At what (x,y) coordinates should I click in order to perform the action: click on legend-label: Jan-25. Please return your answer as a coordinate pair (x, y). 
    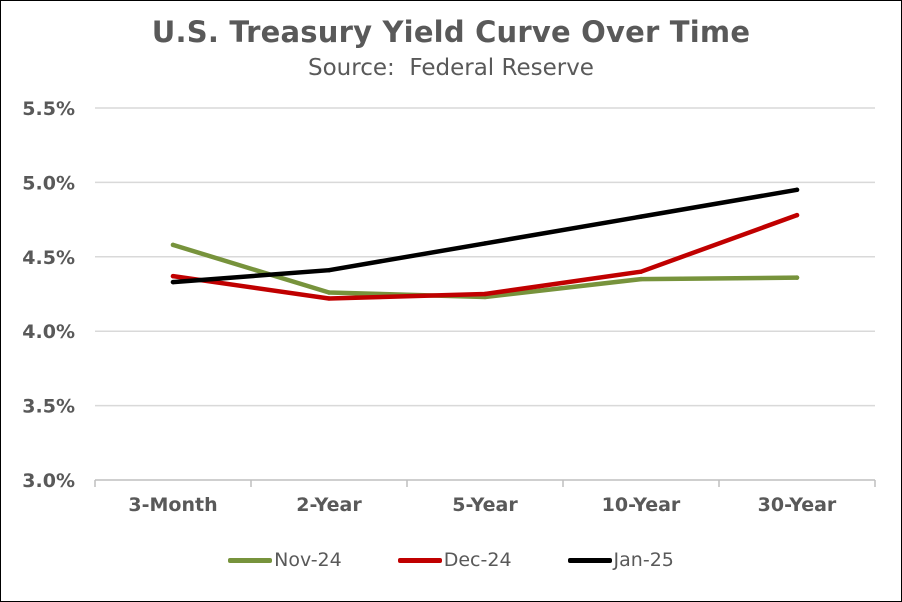
    Looking at the image, I should click on (643, 560).